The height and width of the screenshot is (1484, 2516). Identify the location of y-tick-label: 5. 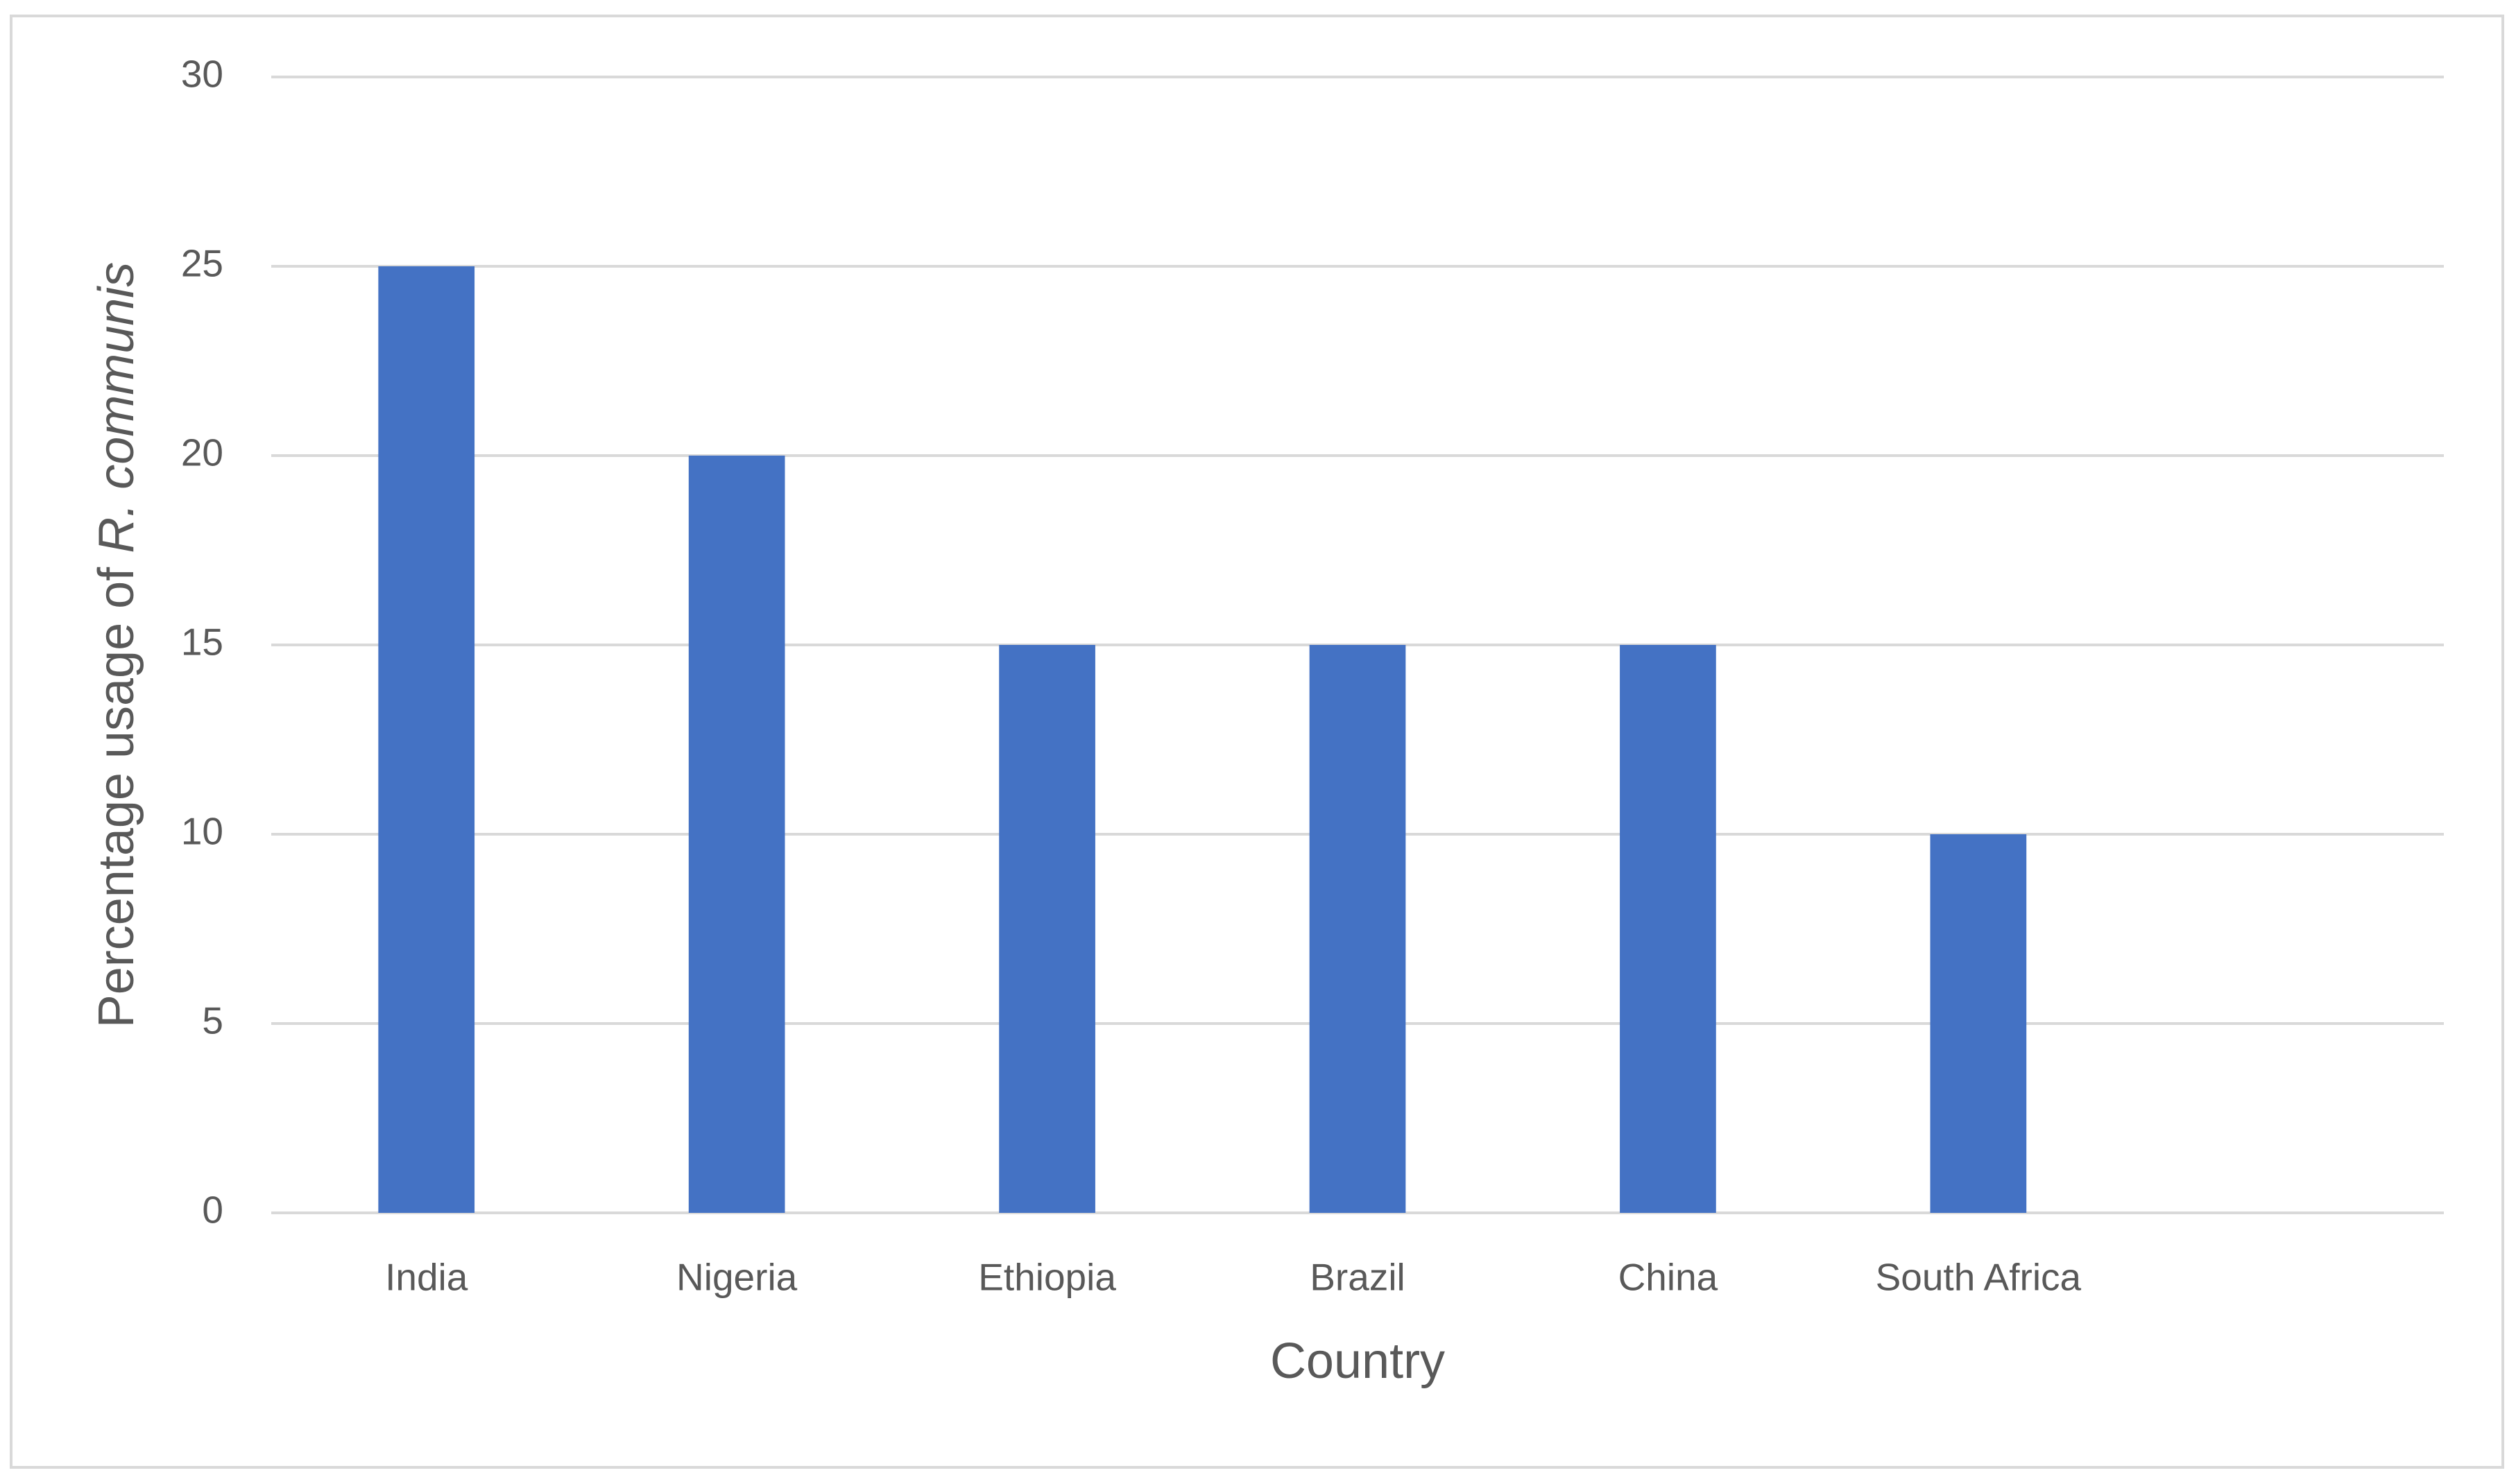
(212, 1020).